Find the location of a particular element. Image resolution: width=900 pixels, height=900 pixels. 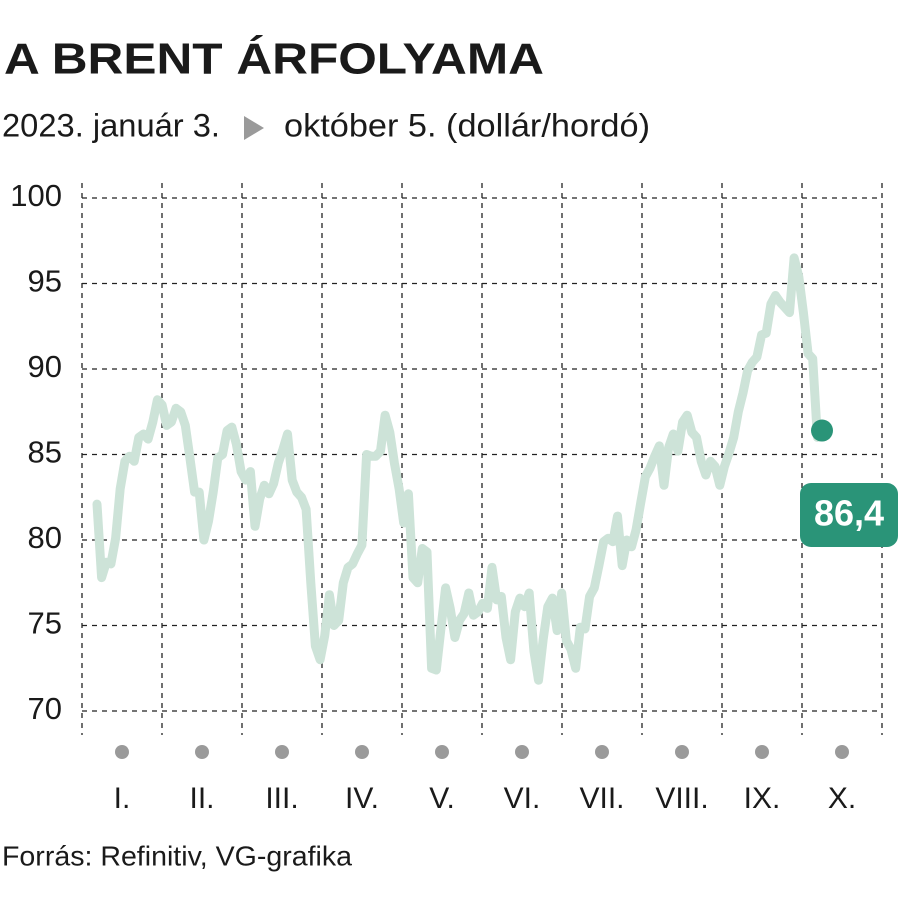

x-tick-label: X. is located at coordinates (842, 798).